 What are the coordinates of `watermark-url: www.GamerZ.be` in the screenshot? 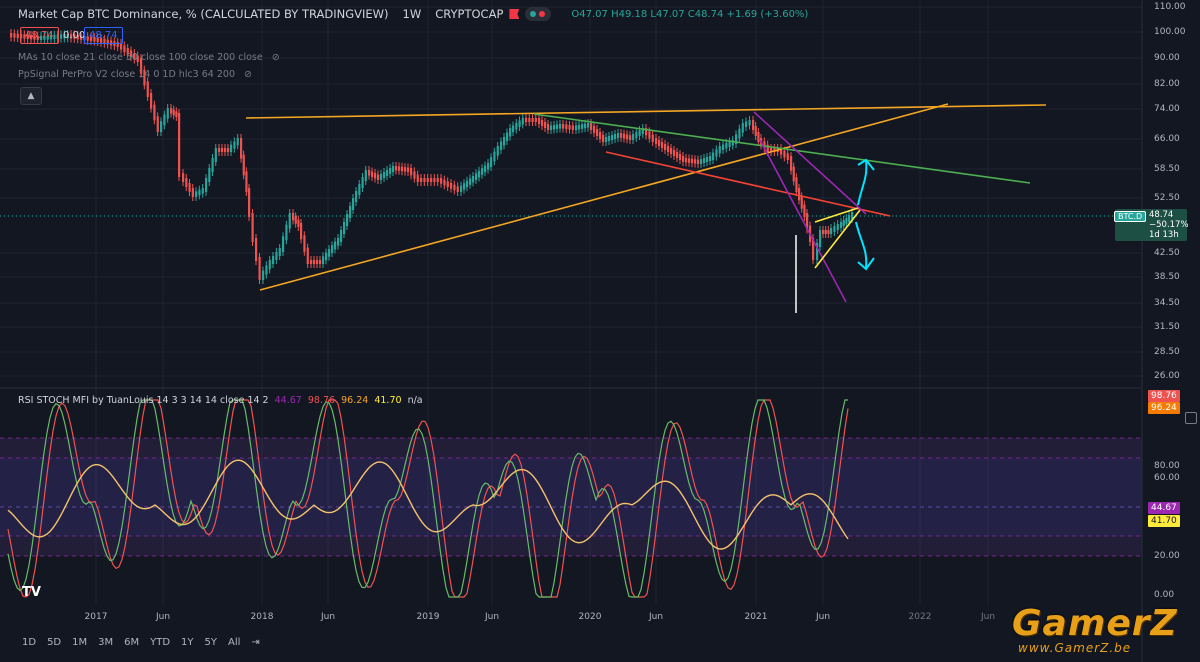 It's located at (1075, 648).